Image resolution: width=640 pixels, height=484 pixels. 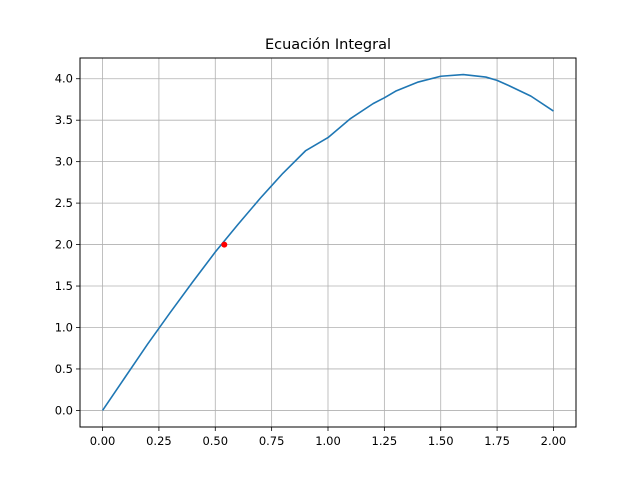 What do you see at coordinates (64, 286) in the screenshot?
I see `y-tick-label: 1.5` at bounding box center [64, 286].